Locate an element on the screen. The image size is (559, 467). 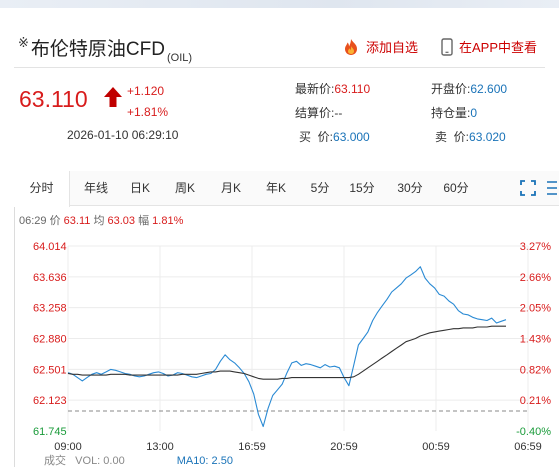
top-banner is located at coordinates (279, 4).